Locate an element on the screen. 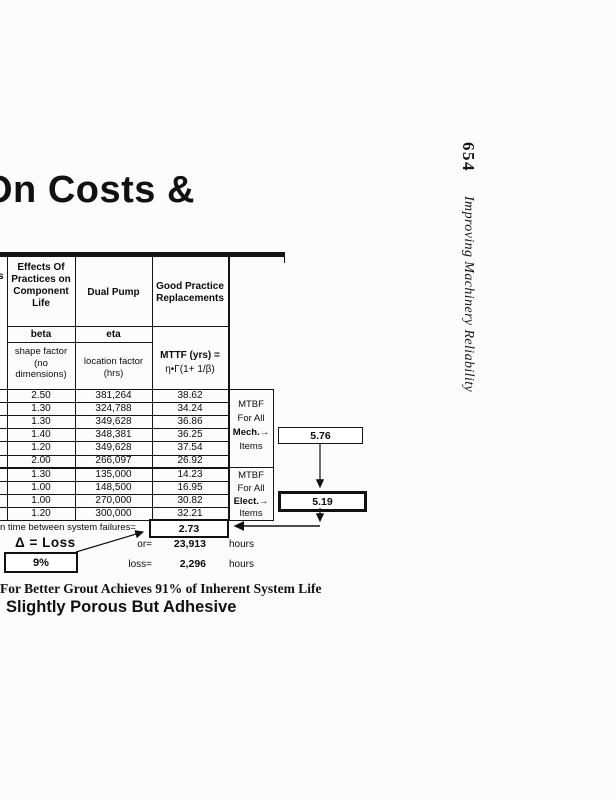 This screenshot has width=616, height=800. running-title: Improving Machinery Reliability is located at coordinates (468, 294).